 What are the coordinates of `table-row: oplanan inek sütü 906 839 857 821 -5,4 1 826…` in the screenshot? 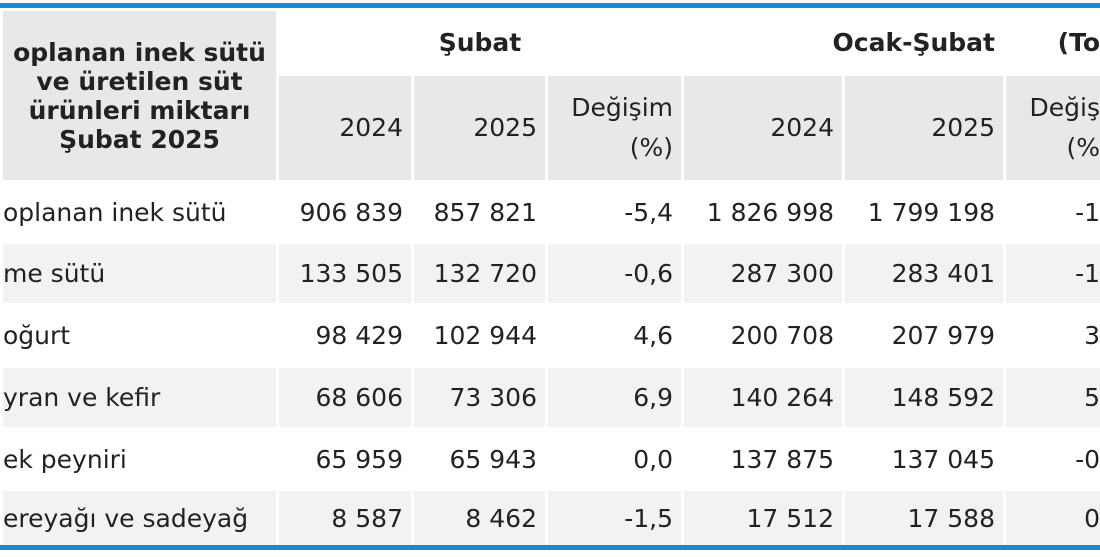 It's located at (550, 212).